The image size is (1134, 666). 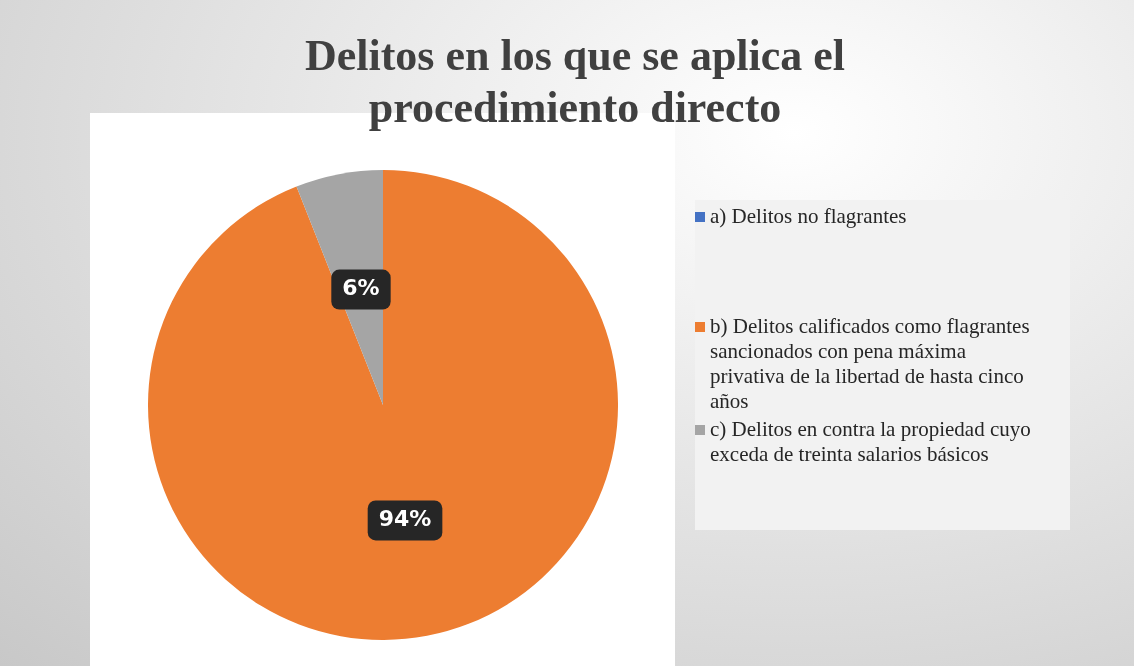 What do you see at coordinates (405, 519) in the screenshot?
I see `data-label: 94%` at bounding box center [405, 519].